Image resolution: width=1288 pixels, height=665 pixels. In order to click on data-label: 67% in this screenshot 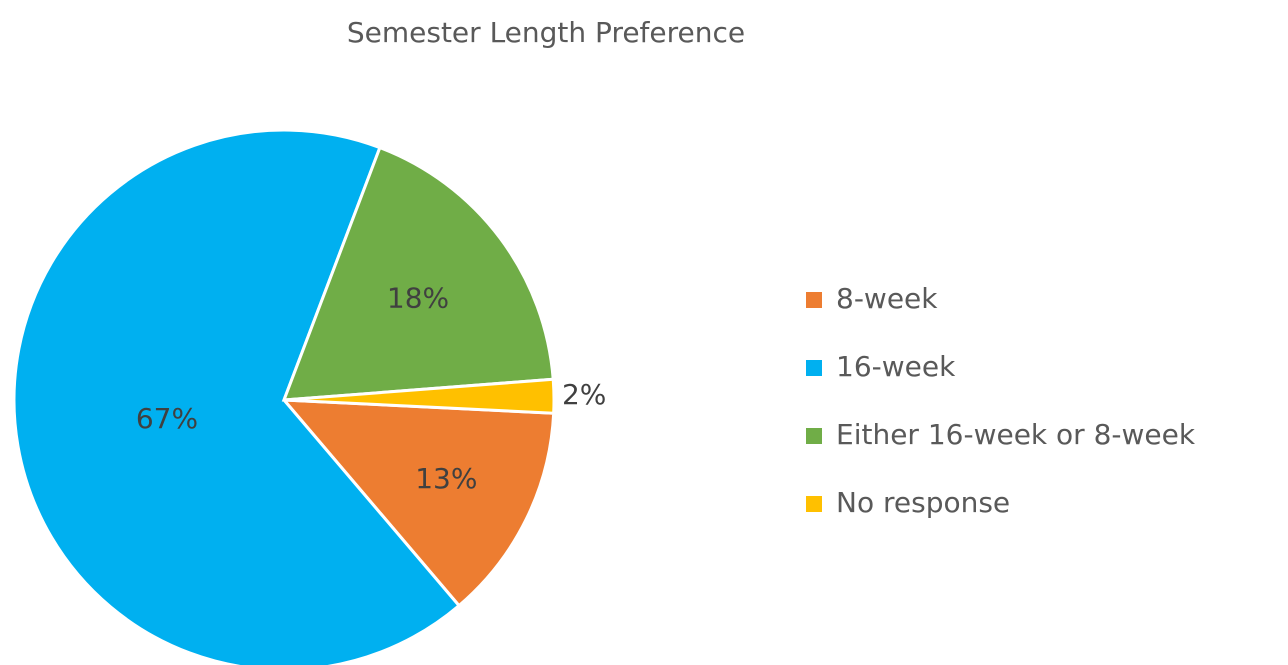, I will do `click(167, 418)`.